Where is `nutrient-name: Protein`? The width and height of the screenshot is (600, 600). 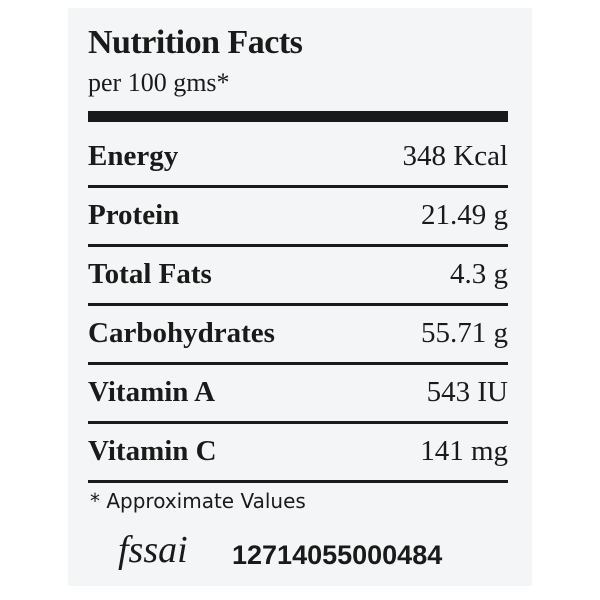 nutrient-name: Protein is located at coordinates (134, 215).